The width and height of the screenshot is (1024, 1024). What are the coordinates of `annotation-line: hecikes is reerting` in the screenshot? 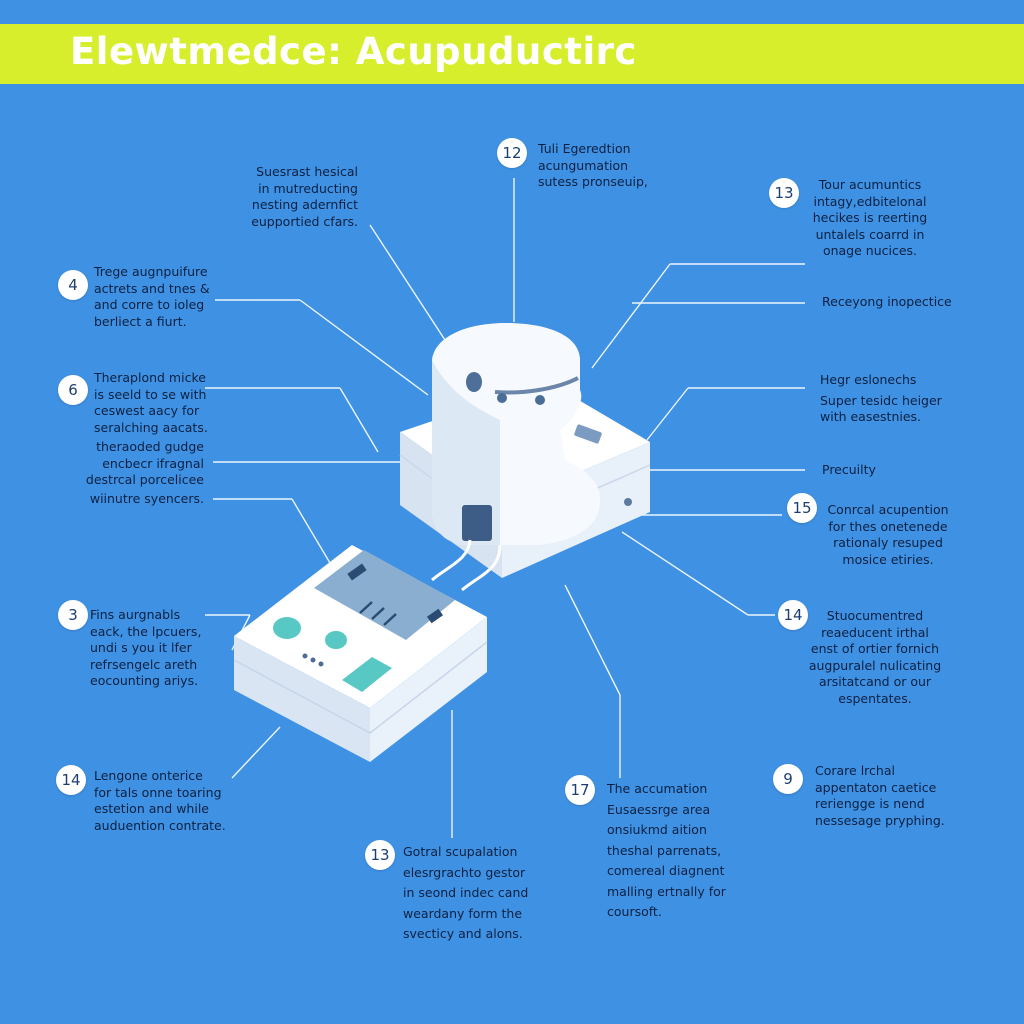 It's located at (870, 217).